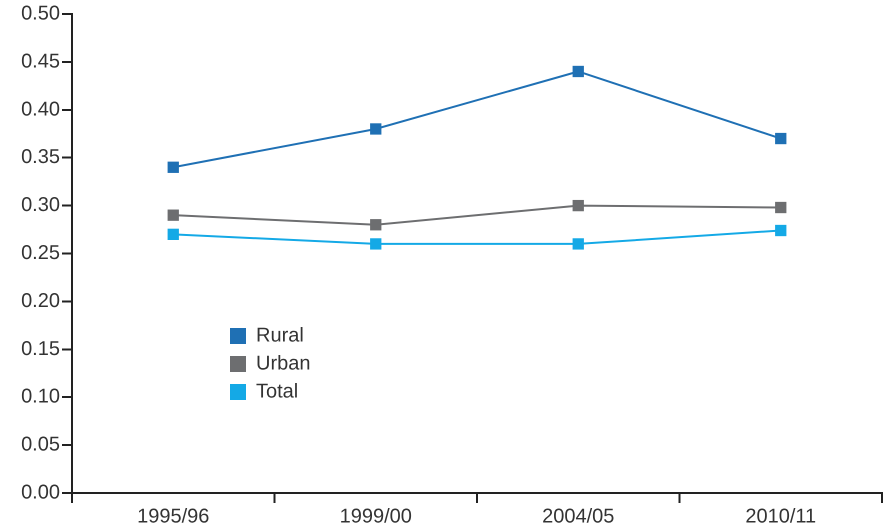 The width and height of the screenshot is (890, 530). Describe the element at coordinates (40, 61) in the screenshot. I see `y-tick-label: 0.45` at that location.